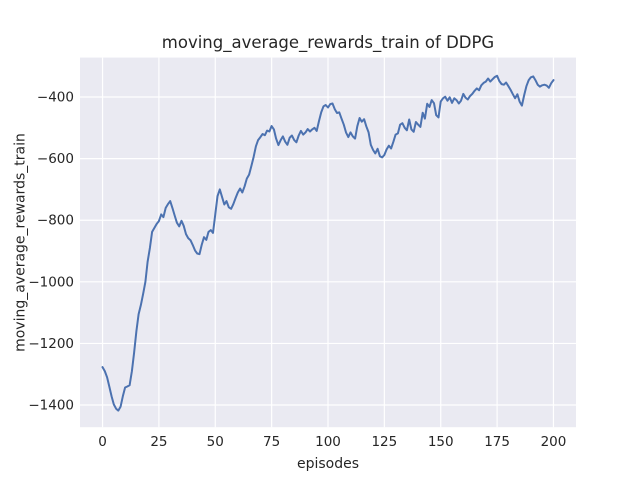  I want to click on x-tick-label: 0, so click(102, 442).